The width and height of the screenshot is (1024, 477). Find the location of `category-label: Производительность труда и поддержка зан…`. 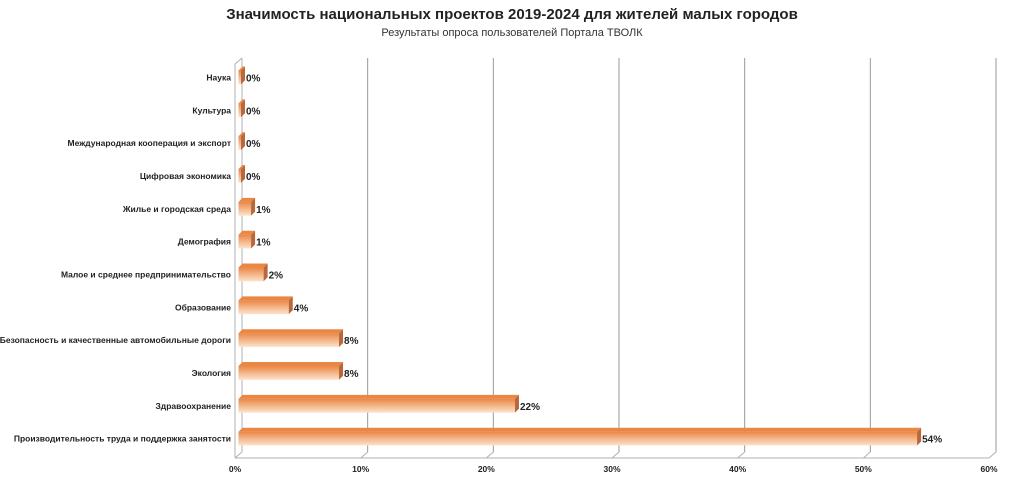

category-label: Производительность труда и поддержка зан… is located at coordinates (122, 439).